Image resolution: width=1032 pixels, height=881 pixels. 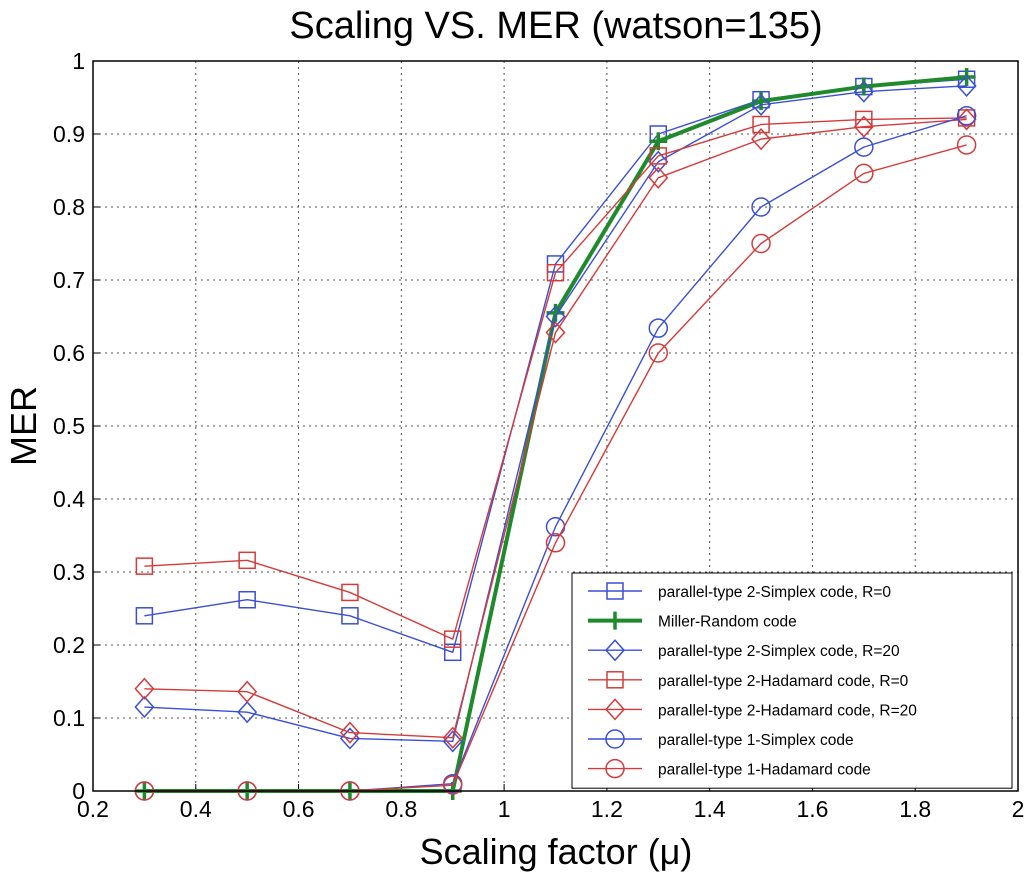 I want to click on x-tick-label: 1.4, so click(x=710, y=809).